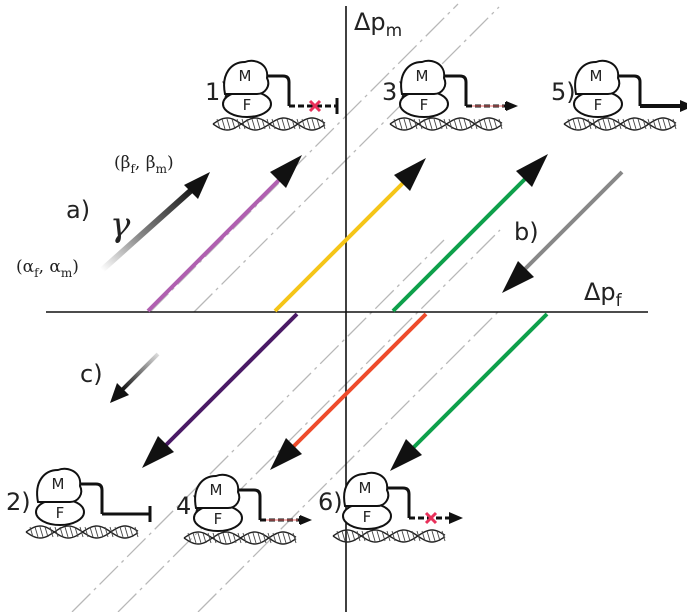 The width and height of the screenshot is (687, 612). Describe the element at coordinates (47, 268) in the screenshot. I see `start-point-label: (αf, αm)` at that location.